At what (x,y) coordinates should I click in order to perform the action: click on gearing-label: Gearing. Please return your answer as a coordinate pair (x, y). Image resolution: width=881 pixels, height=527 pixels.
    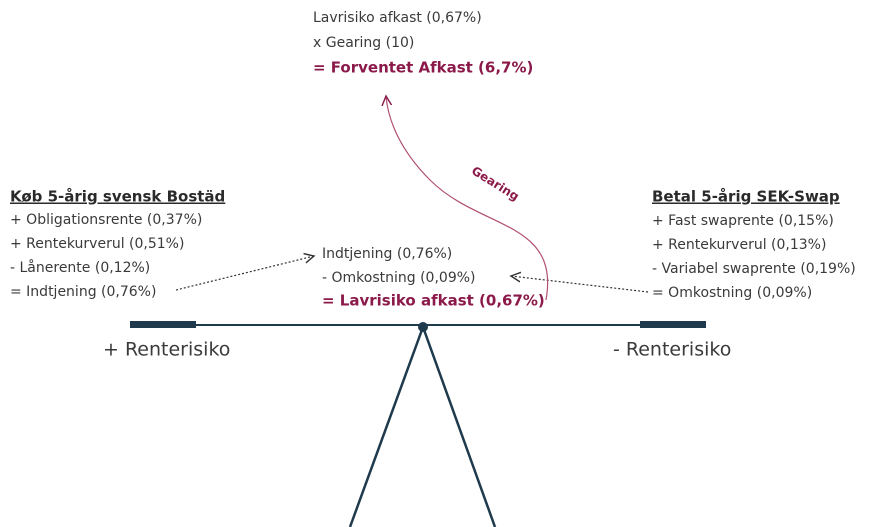
    Looking at the image, I should click on (495, 184).